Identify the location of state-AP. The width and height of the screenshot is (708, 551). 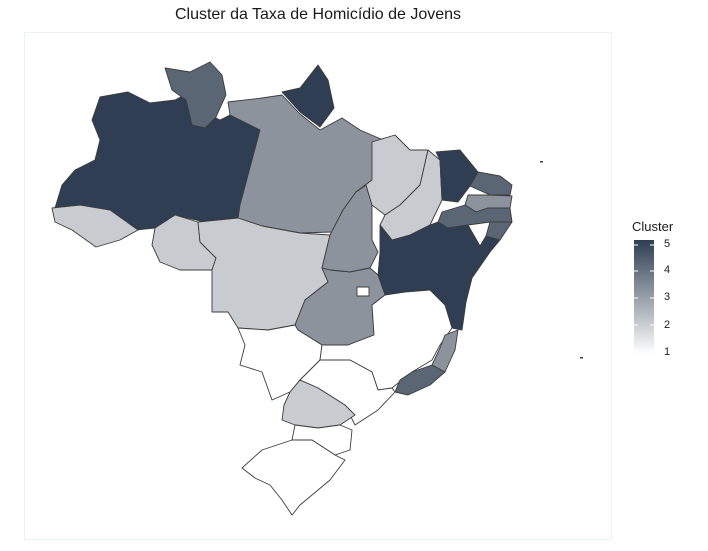
(308, 96).